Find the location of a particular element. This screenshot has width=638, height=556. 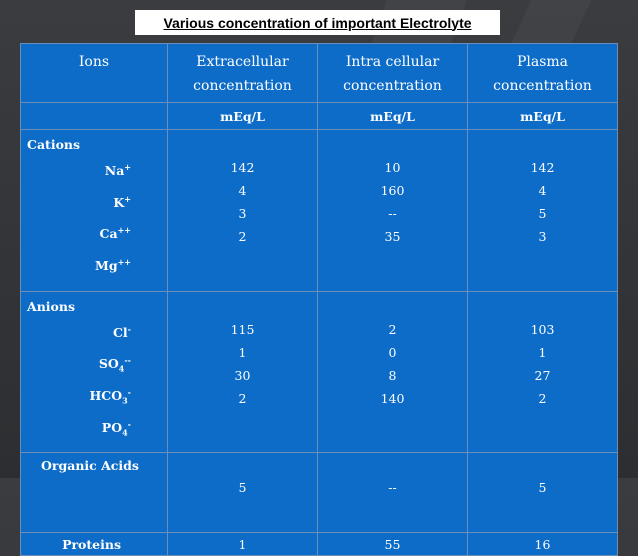

cations-ion-3-base: Mg is located at coordinates (106, 266).